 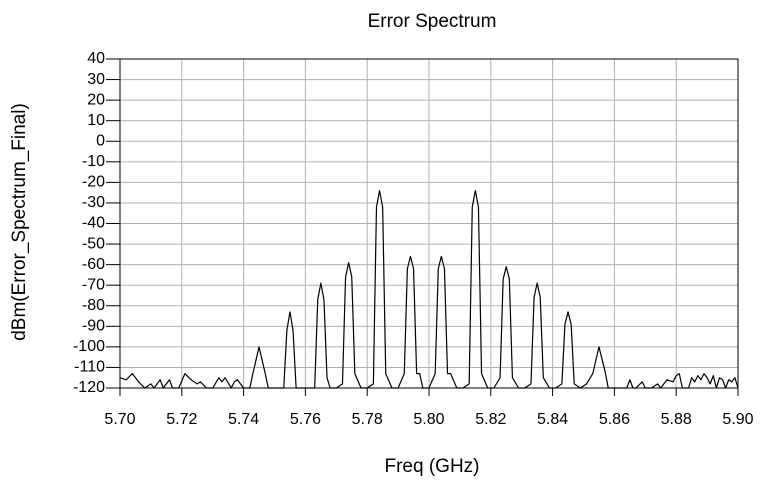 I want to click on y-tick-label: -10, so click(x=93, y=161).